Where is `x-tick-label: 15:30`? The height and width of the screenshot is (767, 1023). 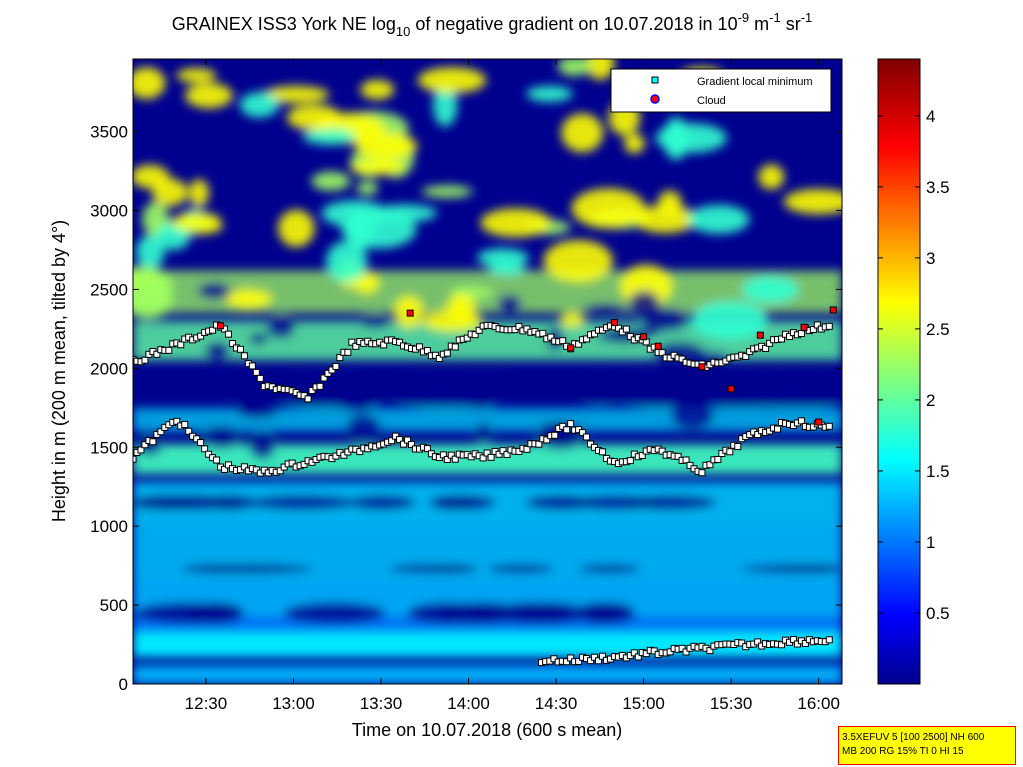 x-tick-label: 15:30 is located at coordinates (731, 703).